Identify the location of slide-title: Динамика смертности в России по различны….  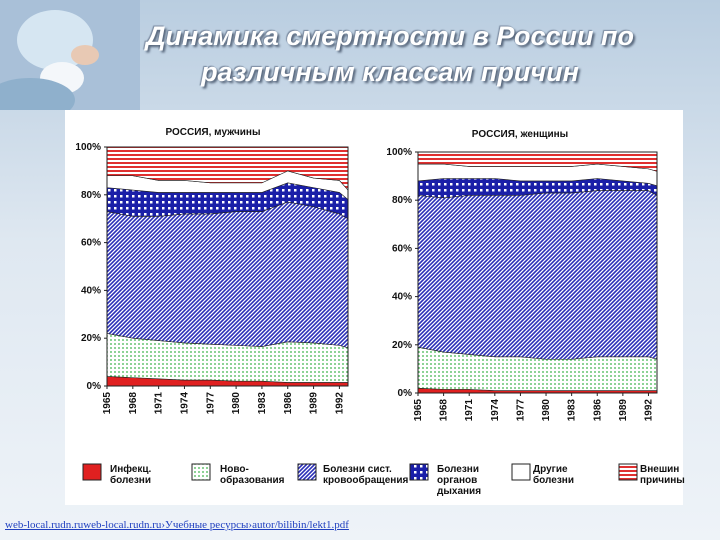
(390, 54).